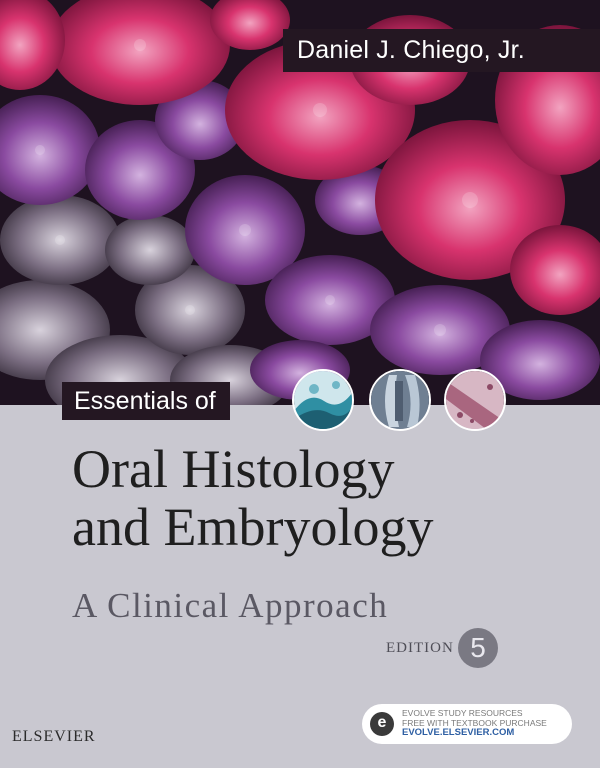 Image resolution: width=600 pixels, height=768 pixels. I want to click on evolve-line-1: EVOLVE STUDY RESOURCES, so click(462, 713).